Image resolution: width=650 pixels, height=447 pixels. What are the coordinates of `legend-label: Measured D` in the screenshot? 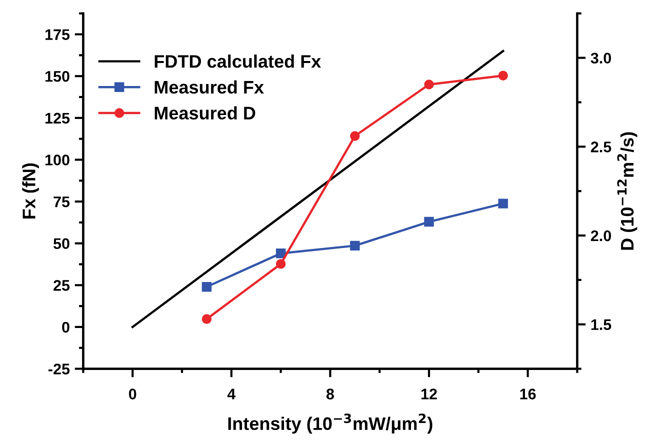 It's located at (205, 113).